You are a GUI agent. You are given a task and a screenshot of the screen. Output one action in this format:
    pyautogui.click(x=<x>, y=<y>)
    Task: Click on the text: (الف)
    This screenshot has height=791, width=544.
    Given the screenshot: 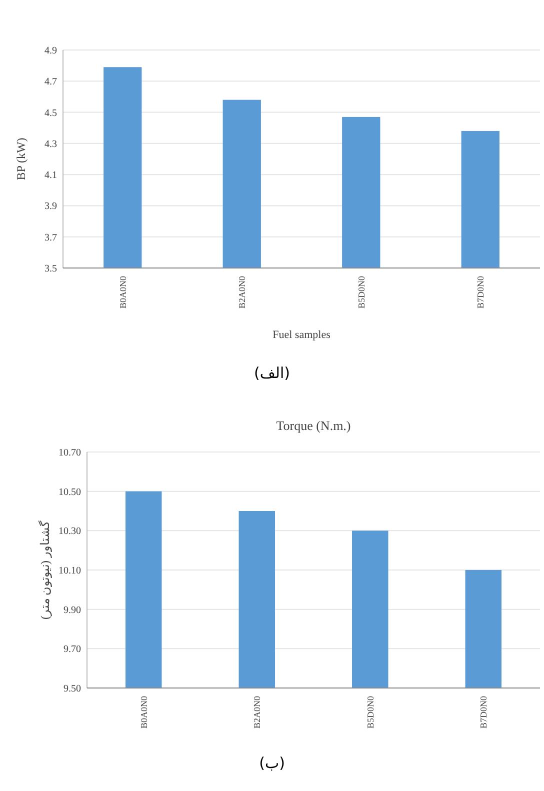 What is the action you would take?
    pyautogui.click(x=272, y=373)
    